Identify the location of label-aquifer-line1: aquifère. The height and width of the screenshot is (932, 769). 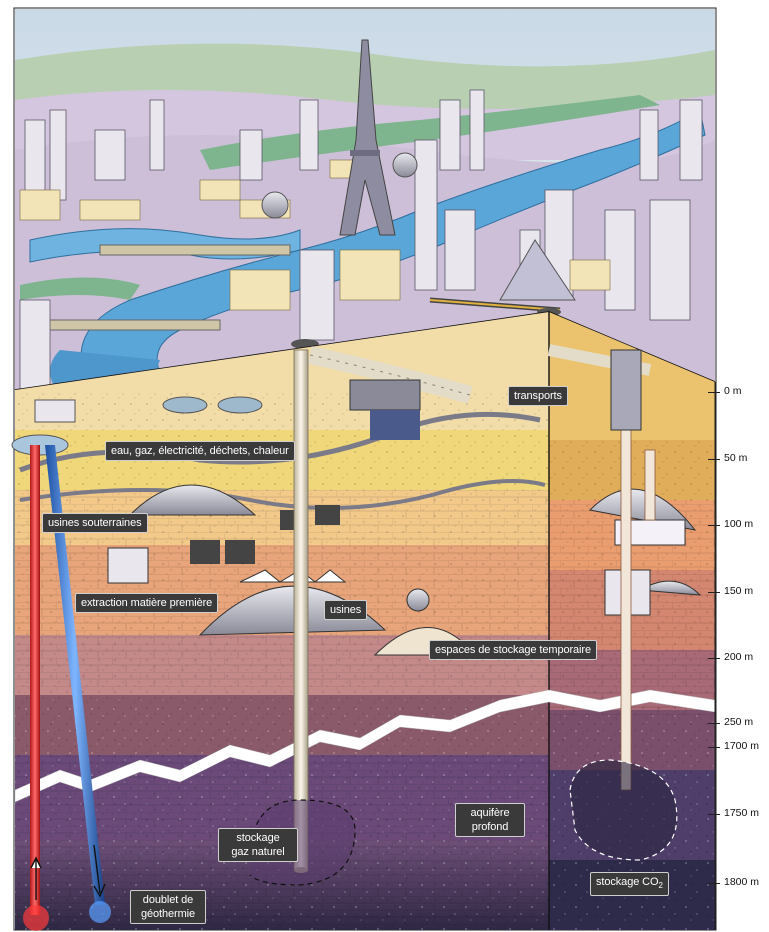
(490, 813).